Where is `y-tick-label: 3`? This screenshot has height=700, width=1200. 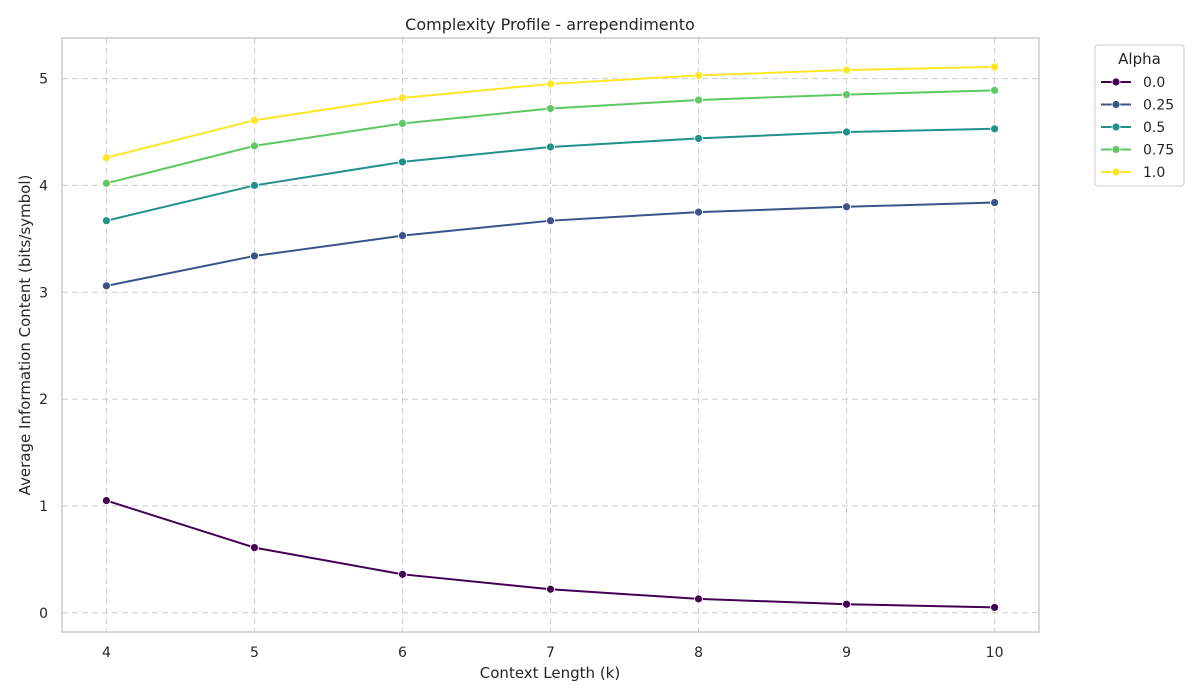
y-tick-label: 3 is located at coordinates (43, 293).